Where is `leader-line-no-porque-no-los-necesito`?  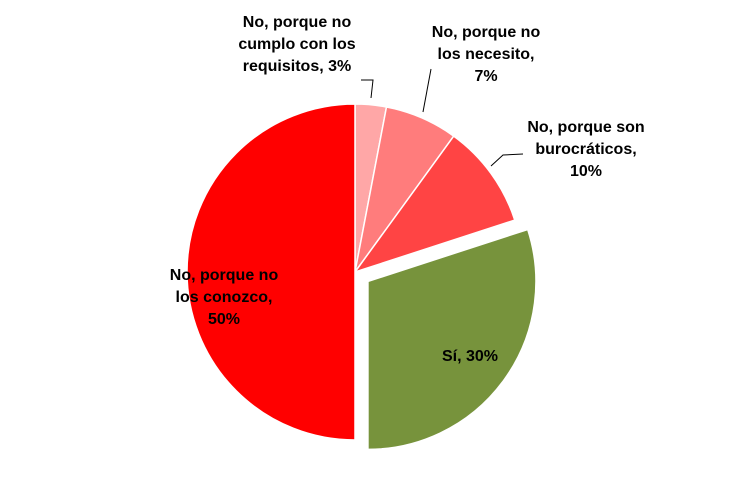 leader-line-no-porque-no-los-necesito is located at coordinates (427, 90).